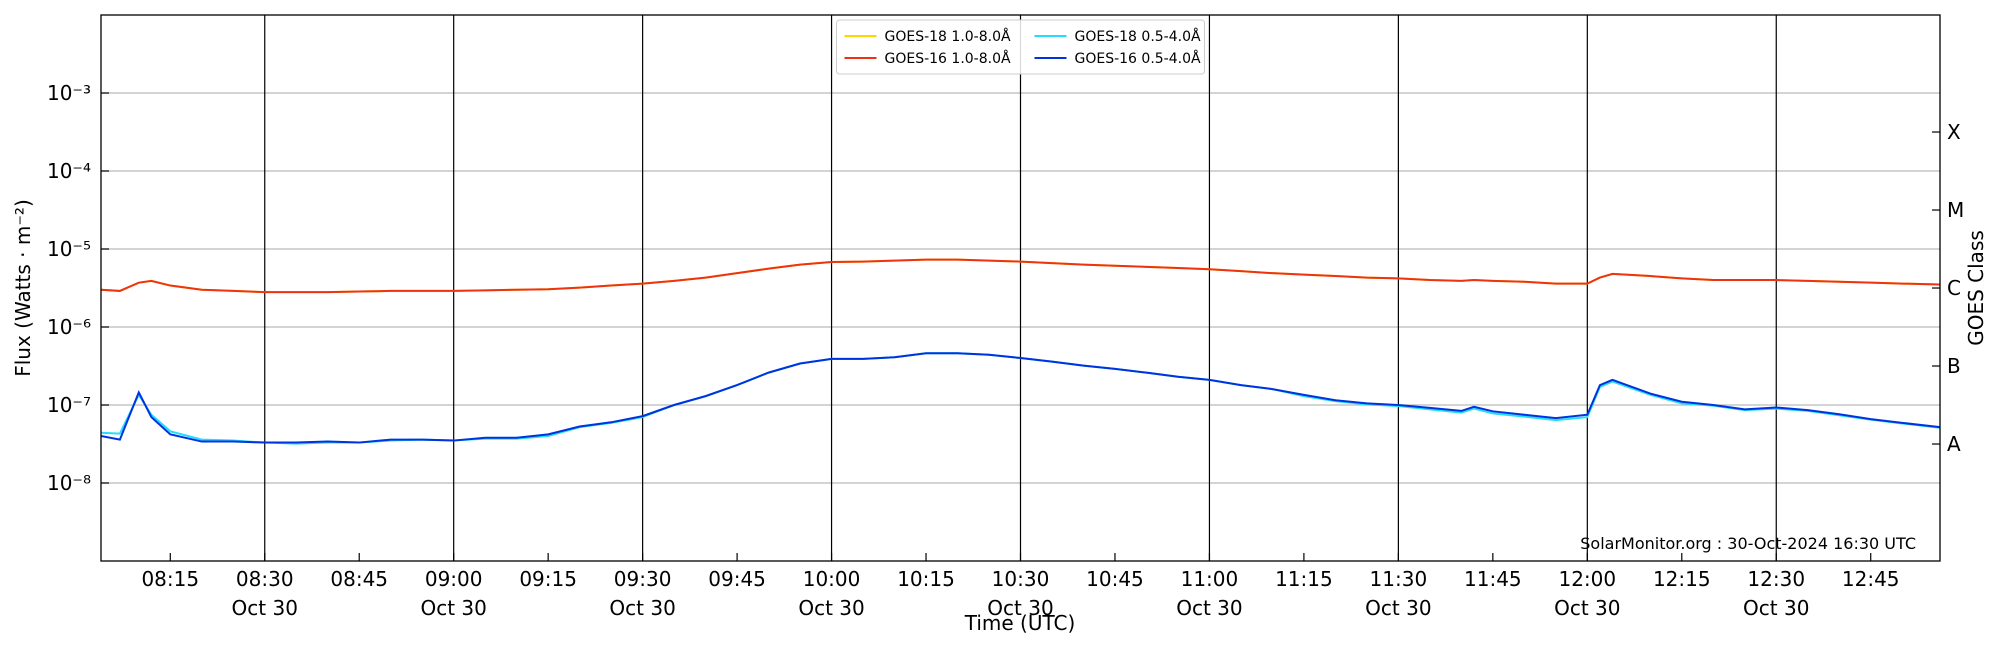  Describe the element at coordinates (1020, 623) in the screenshot. I see `x-axis-label: Time (UTC)` at that location.